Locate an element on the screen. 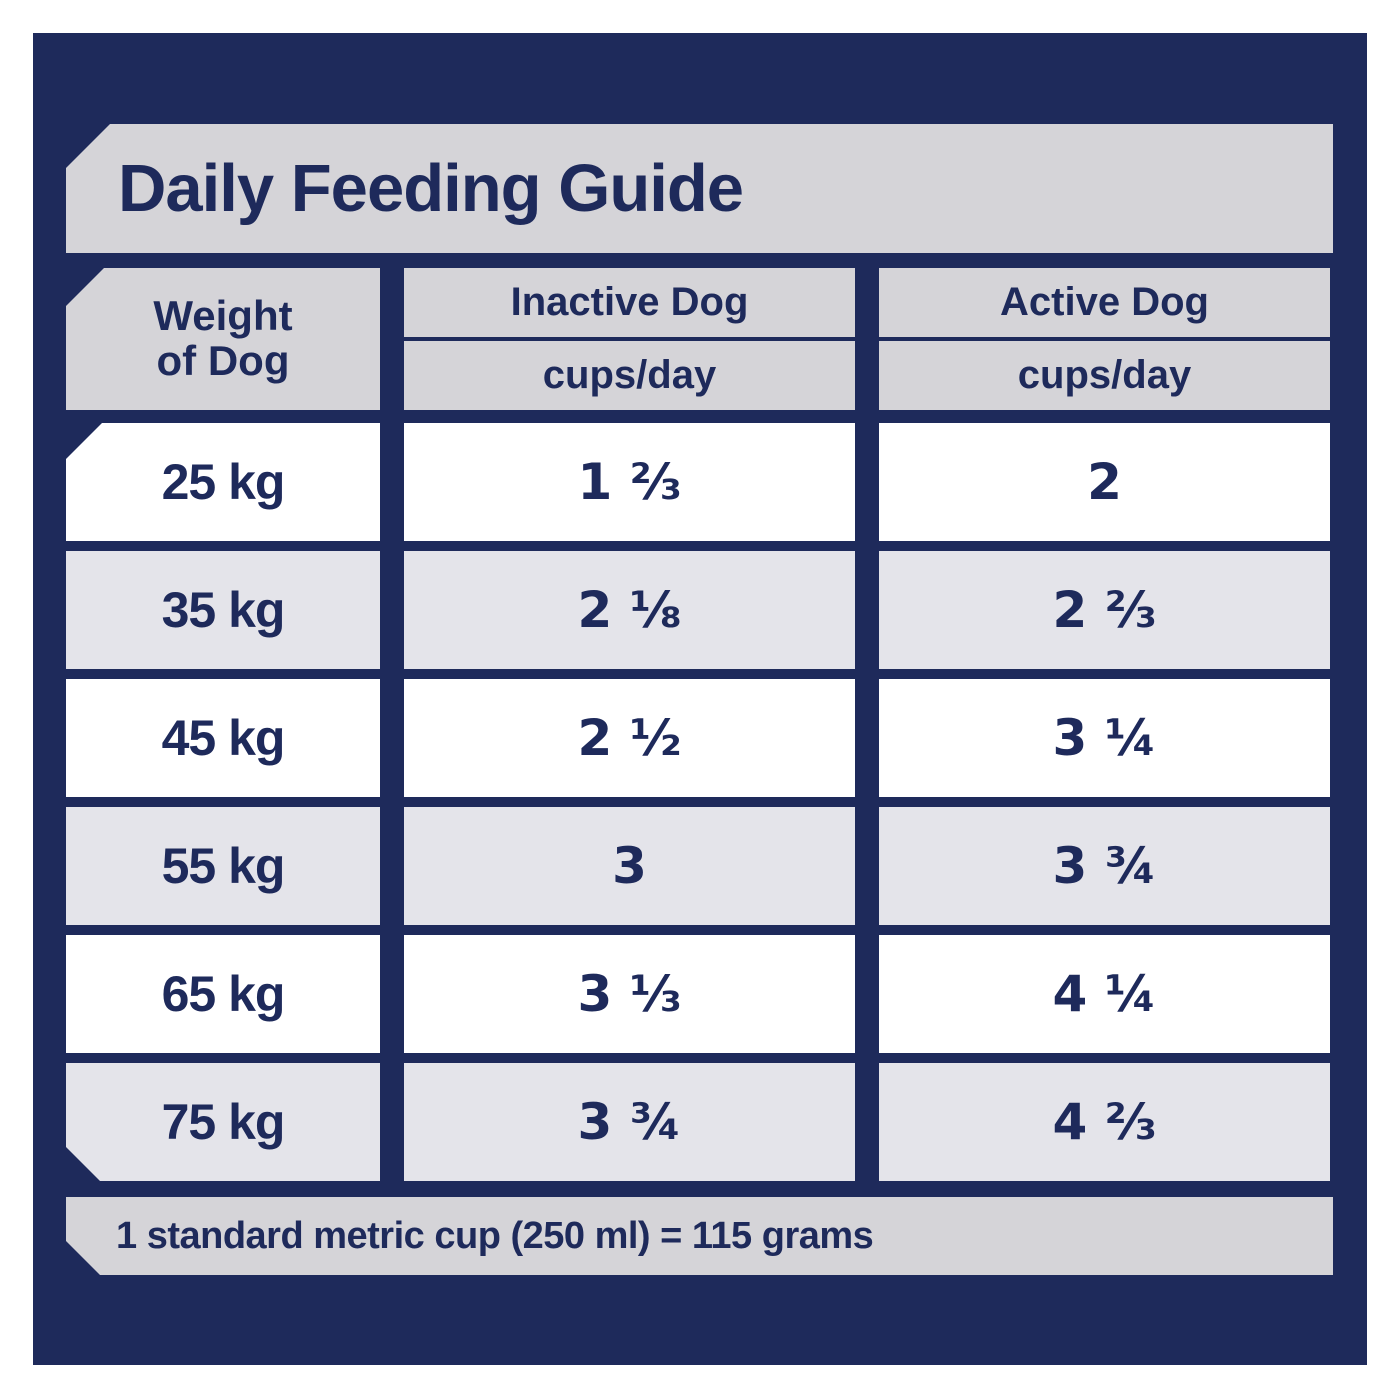 The width and height of the screenshot is (1400, 1400). active-cups-cell: 2 ⅔ is located at coordinates (1104, 610).